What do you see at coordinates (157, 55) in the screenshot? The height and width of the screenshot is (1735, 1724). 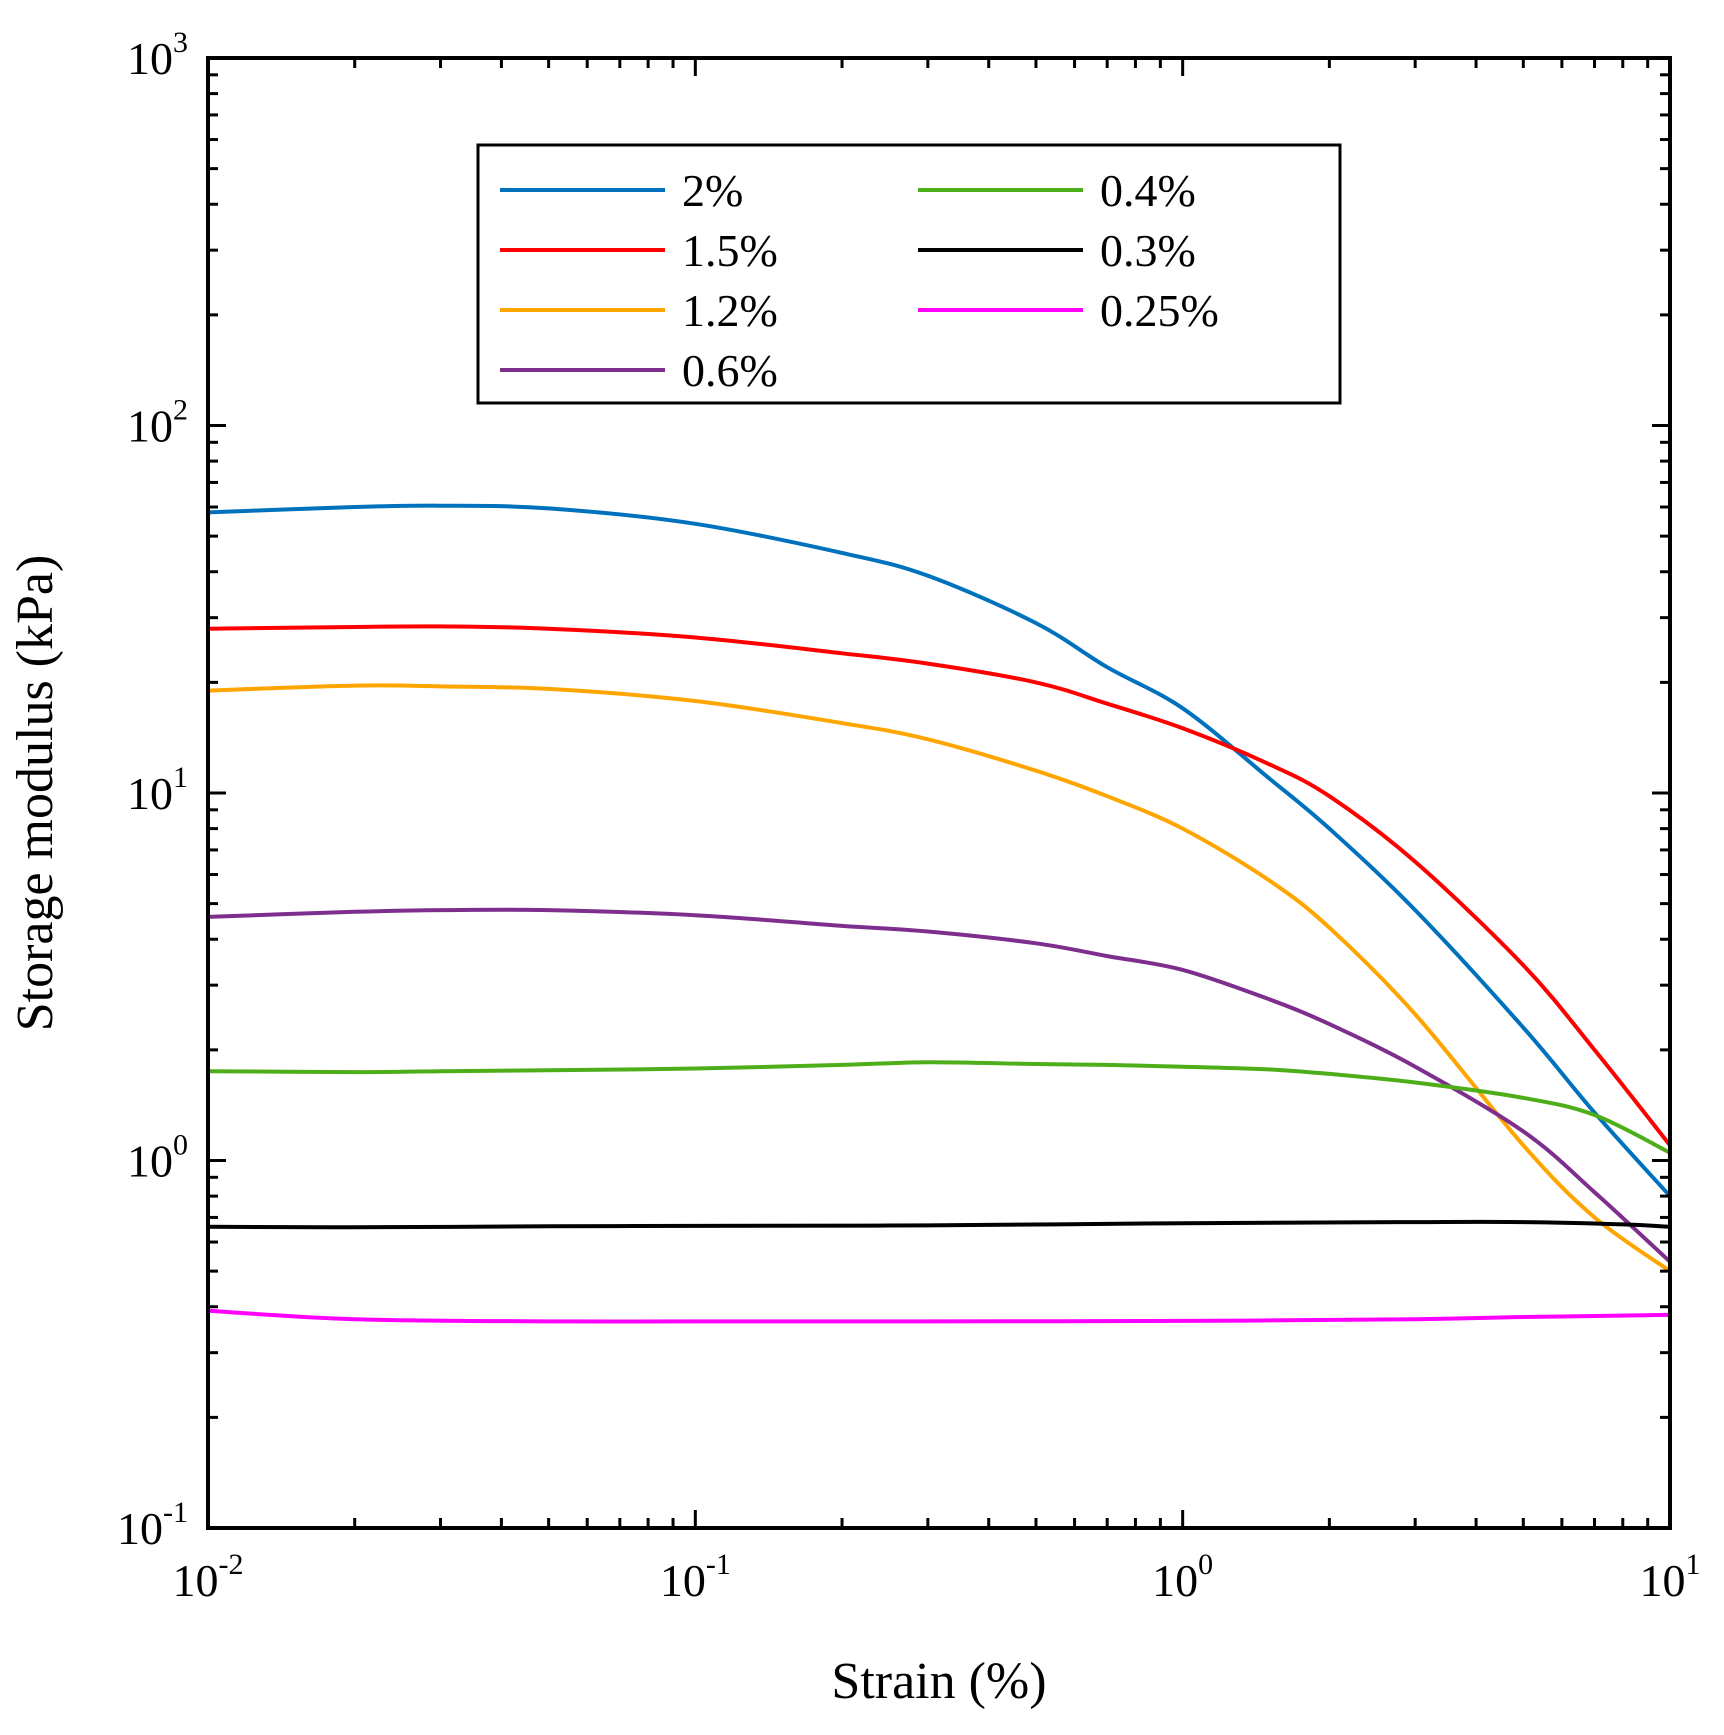 I see `y-tick-label: 10³` at bounding box center [157, 55].